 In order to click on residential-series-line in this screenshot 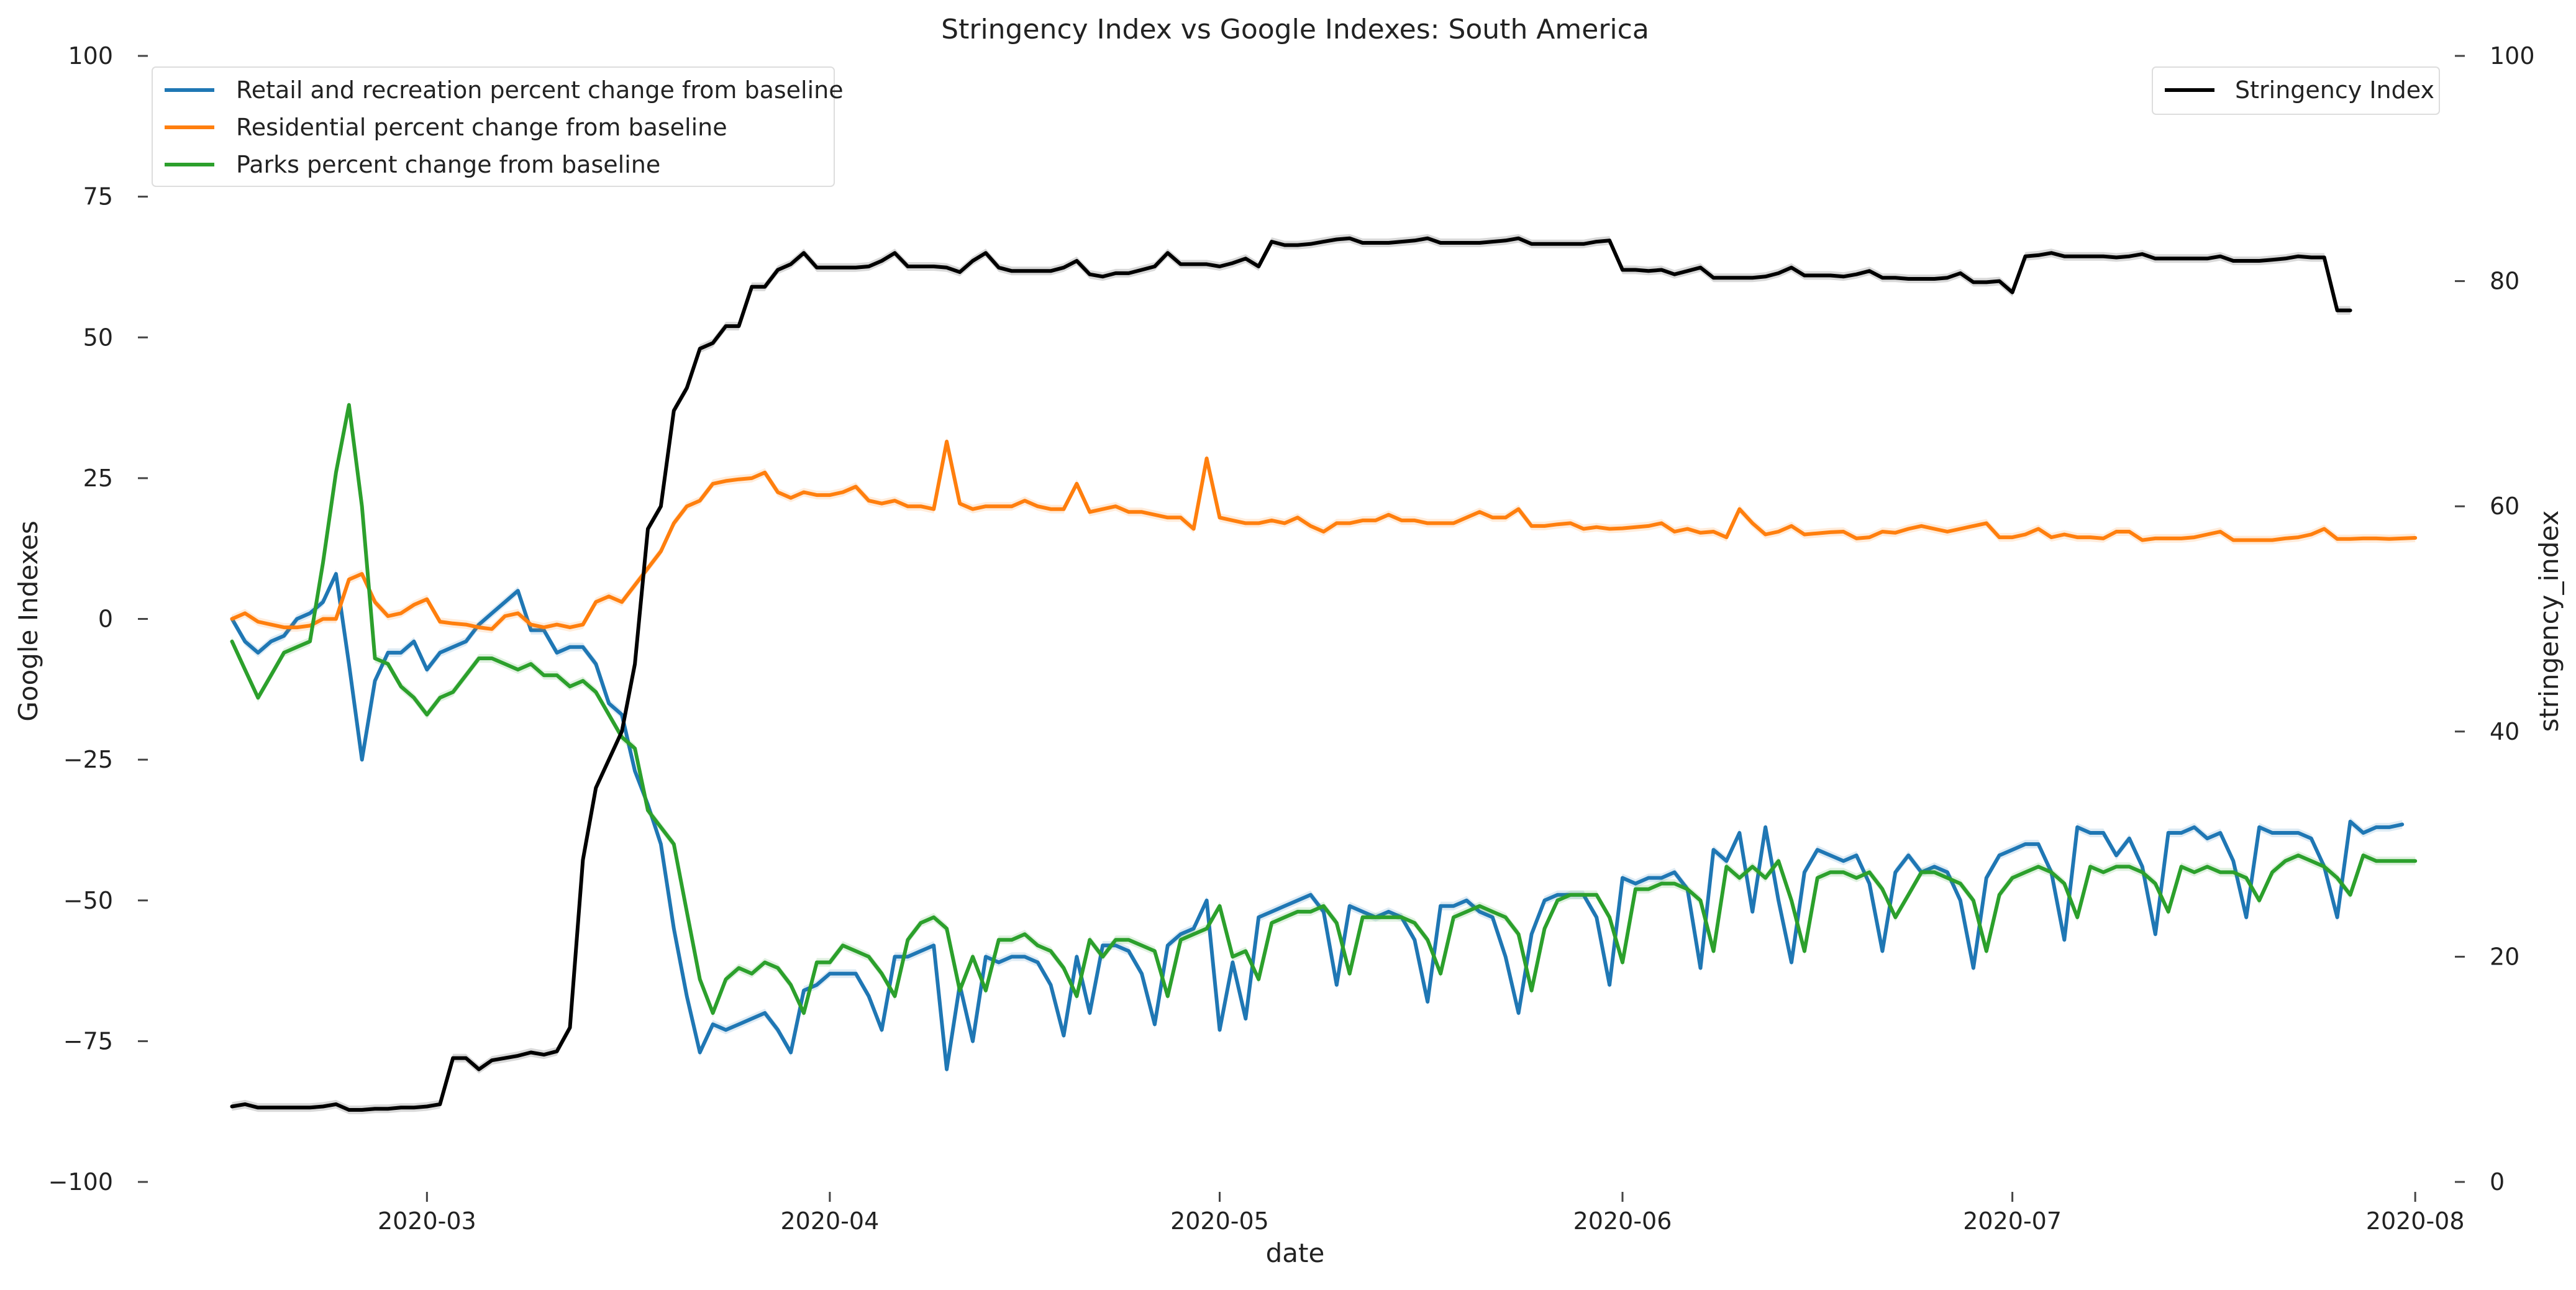, I will do `click(1324, 535)`.